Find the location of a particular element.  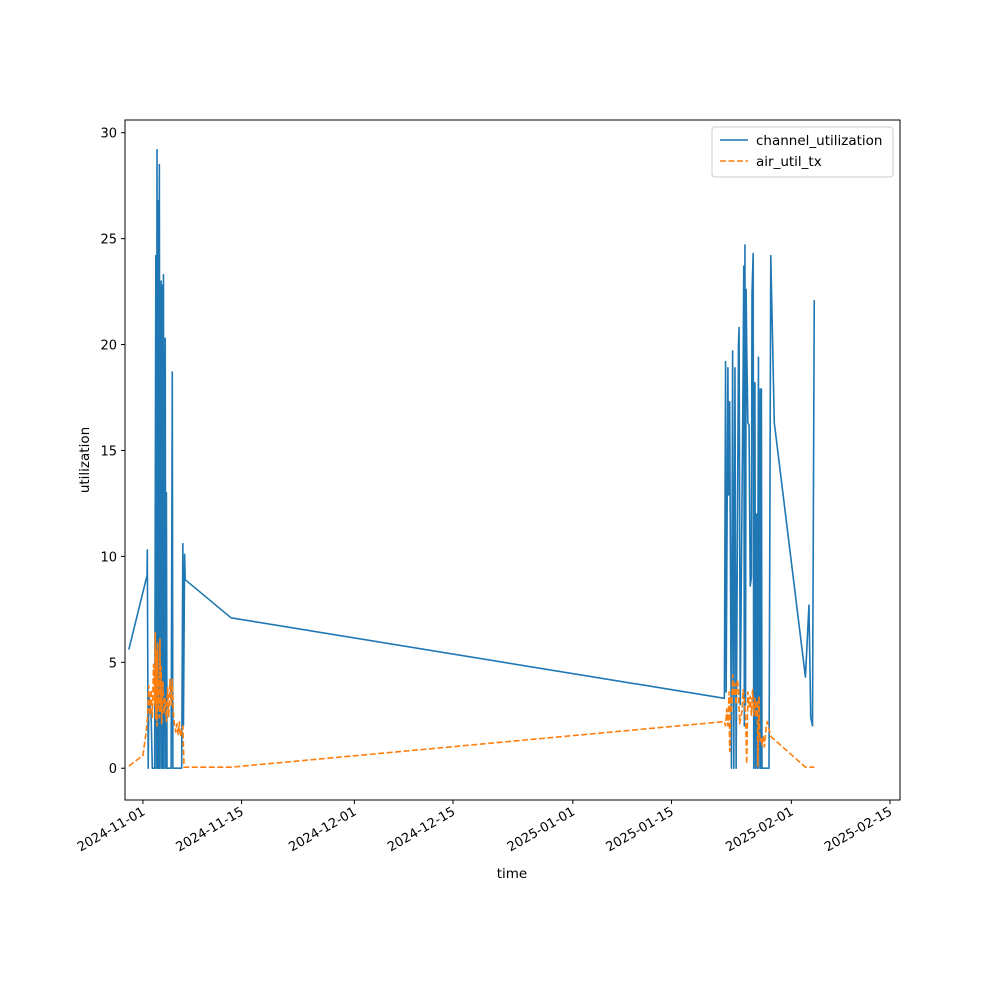

x-tick-label: 2024-11-01 is located at coordinates (111, 829).